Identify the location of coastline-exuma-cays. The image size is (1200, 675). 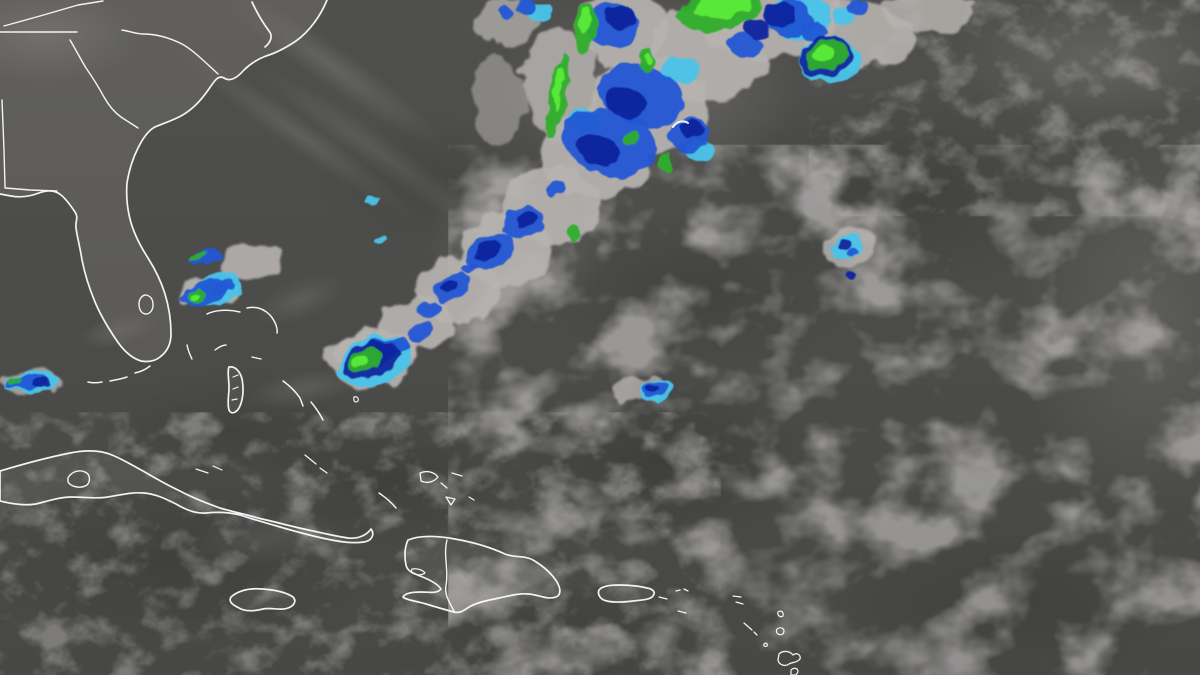
(316, 464).